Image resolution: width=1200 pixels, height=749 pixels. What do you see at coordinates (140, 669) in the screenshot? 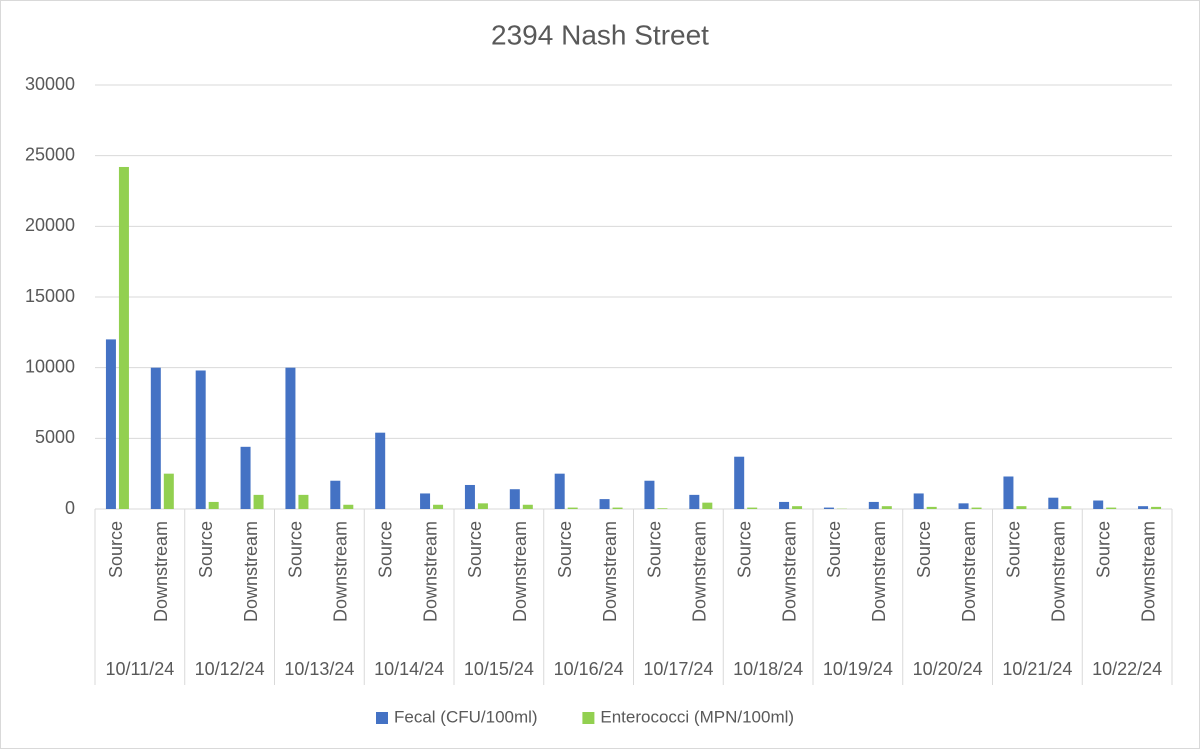
I see `group-label: 10/11/24` at bounding box center [140, 669].